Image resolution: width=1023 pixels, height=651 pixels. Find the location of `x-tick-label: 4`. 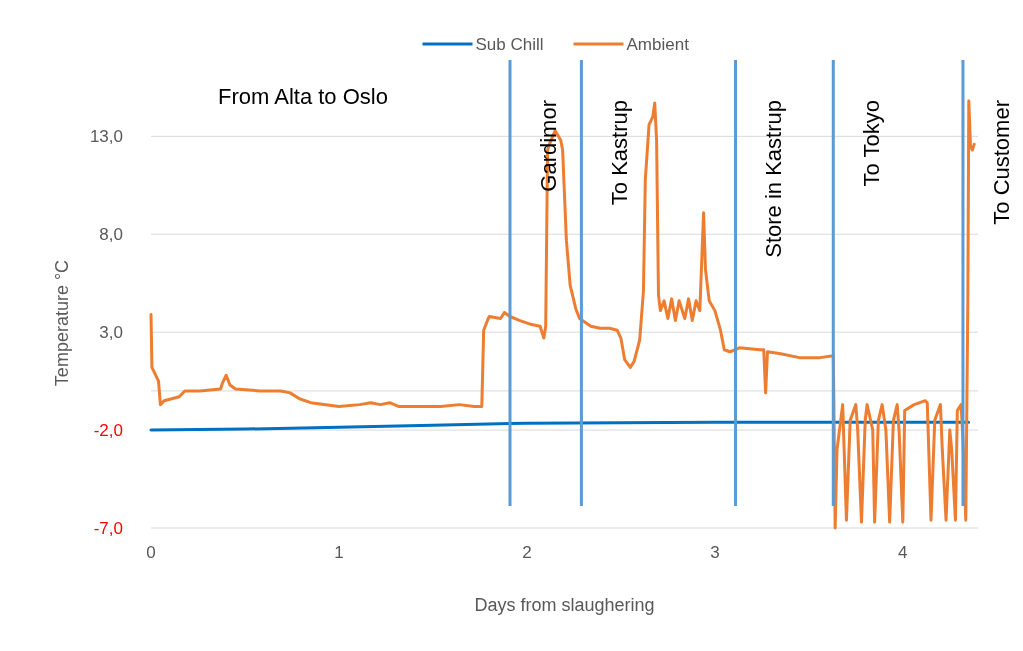

x-tick-label: 4 is located at coordinates (903, 552).